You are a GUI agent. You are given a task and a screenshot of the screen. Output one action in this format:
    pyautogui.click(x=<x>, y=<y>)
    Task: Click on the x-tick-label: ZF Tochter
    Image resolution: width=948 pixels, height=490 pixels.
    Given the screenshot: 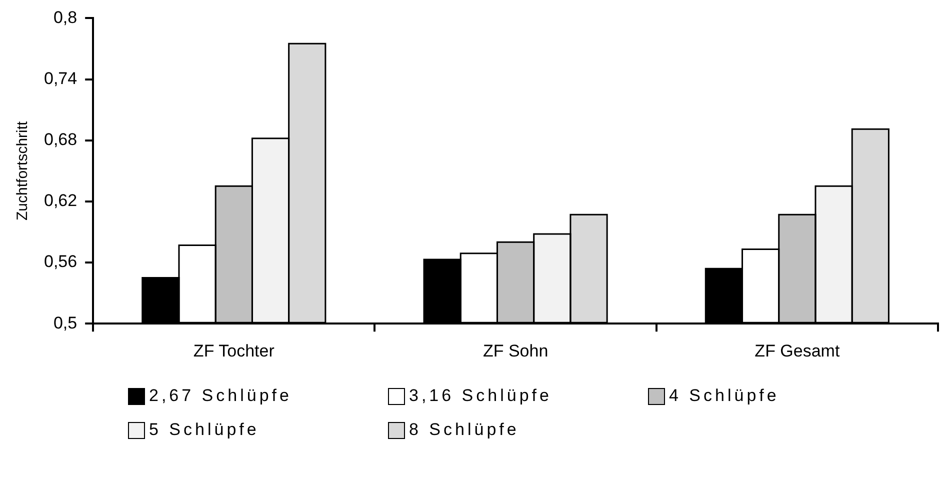 What is the action you would take?
    pyautogui.click(x=234, y=350)
    